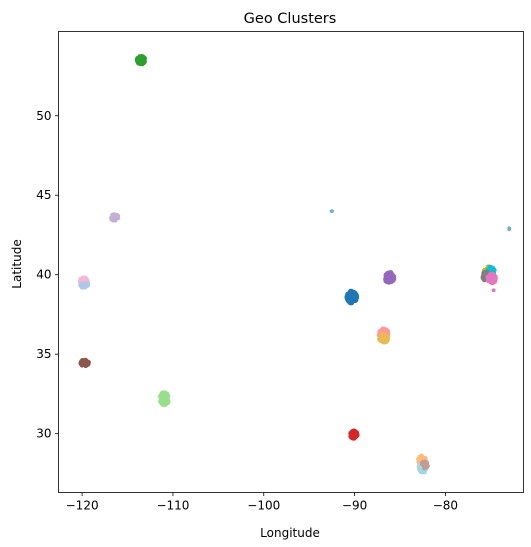 The image size is (531, 547). I want to click on y-axis-label: Latitude, so click(17, 263).